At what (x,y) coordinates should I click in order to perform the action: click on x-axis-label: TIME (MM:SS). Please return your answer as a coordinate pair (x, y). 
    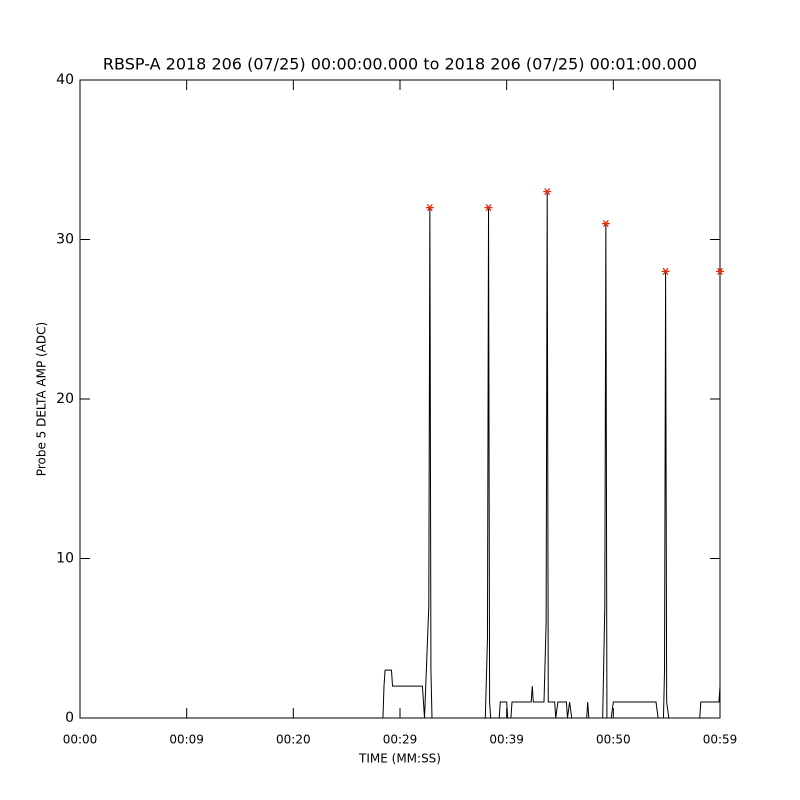
    Looking at the image, I should click on (399, 759).